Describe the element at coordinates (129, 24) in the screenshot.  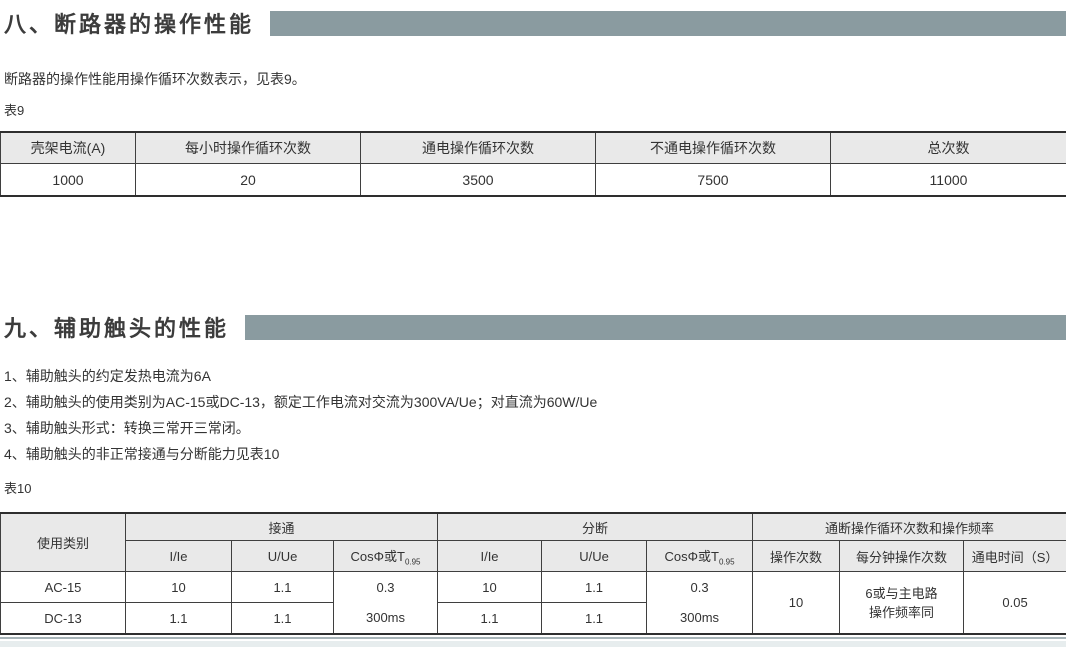
I see `section-8-title: 八、断路器的操作性能` at that location.